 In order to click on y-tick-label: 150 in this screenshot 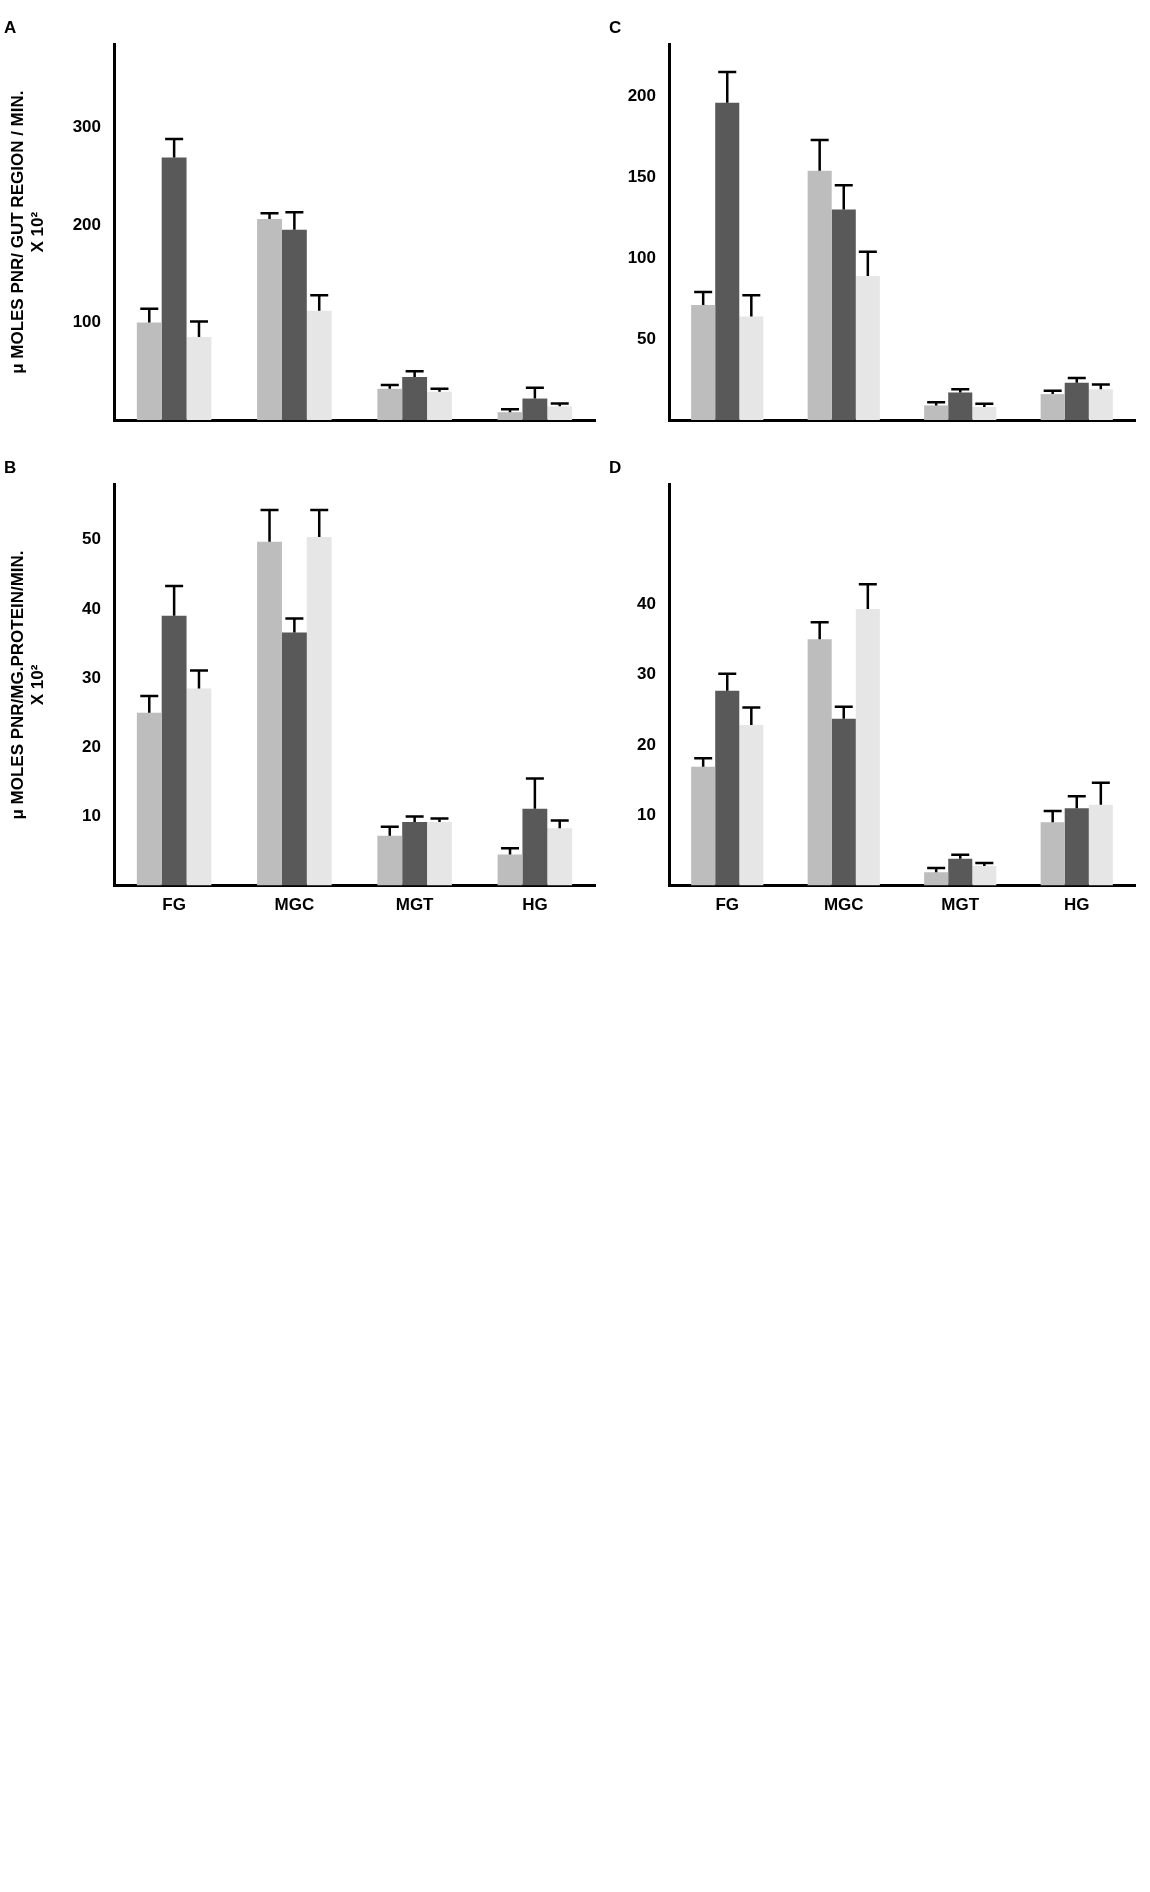, I will do `click(641, 176)`.